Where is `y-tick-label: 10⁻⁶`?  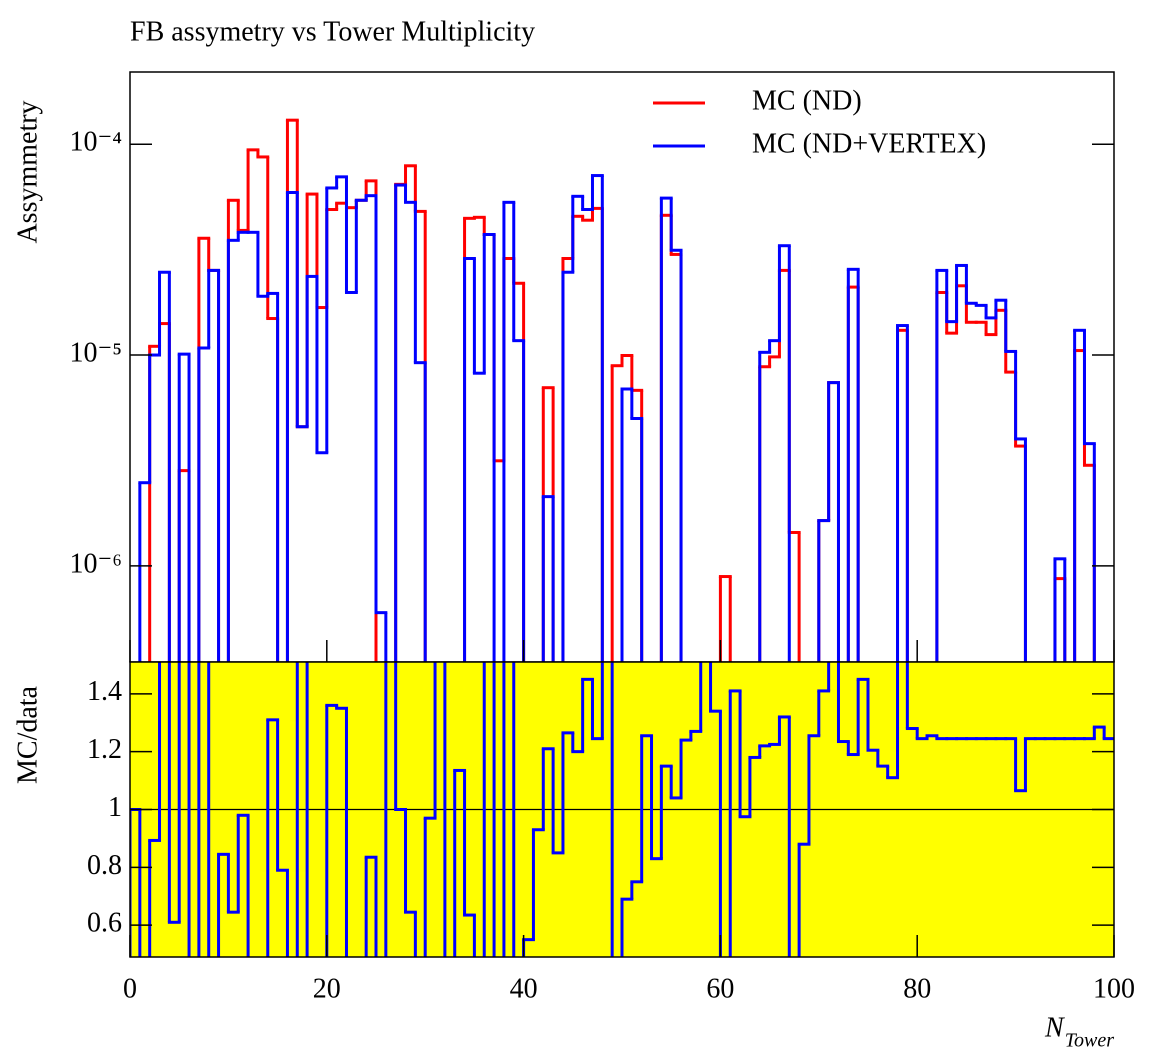
y-tick-label: 10⁻⁶ is located at coordinates (95, 563).